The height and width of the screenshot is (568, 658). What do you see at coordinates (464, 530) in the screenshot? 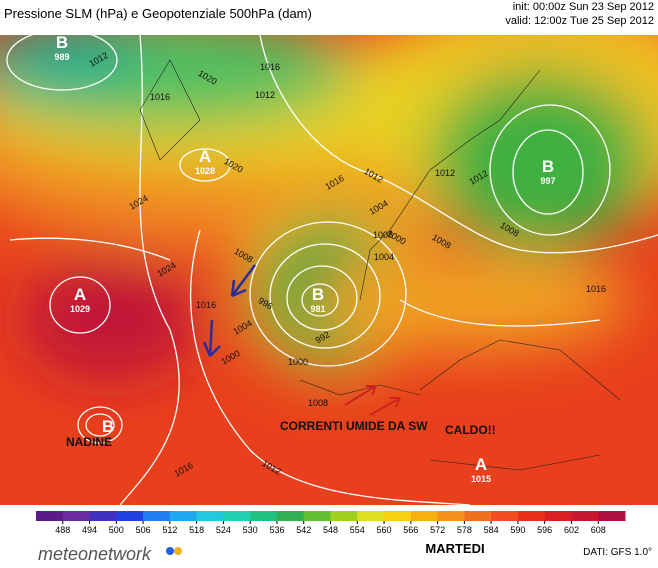
I see `colorbar-label: 578` at bounding box center [464, 530].